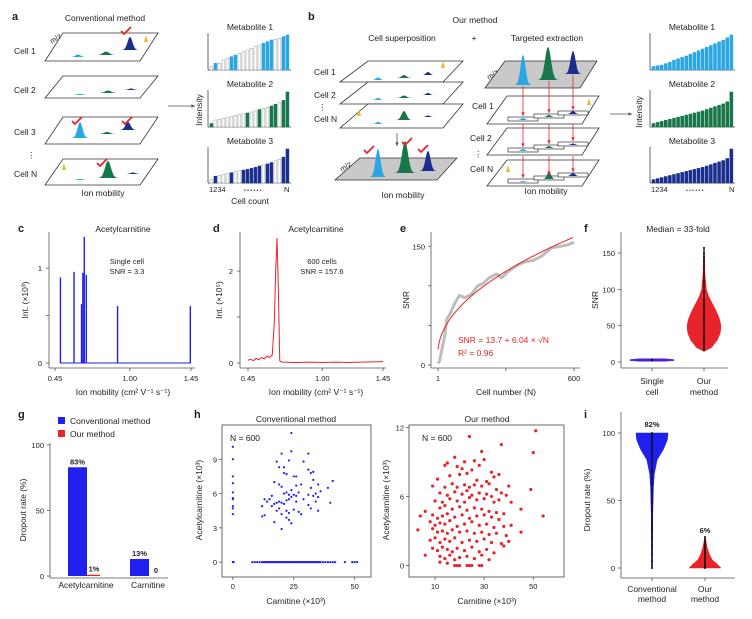 The image size is (752, 619). I want to click on category-label: cell, so click(652, 392).